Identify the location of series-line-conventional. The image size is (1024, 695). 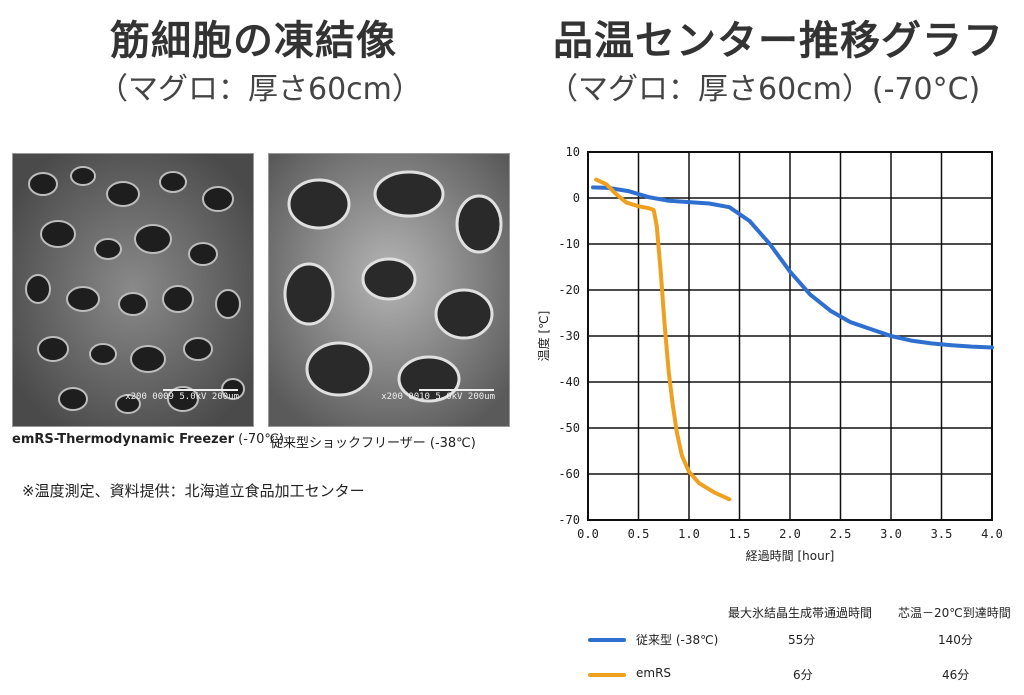
(792, 267).